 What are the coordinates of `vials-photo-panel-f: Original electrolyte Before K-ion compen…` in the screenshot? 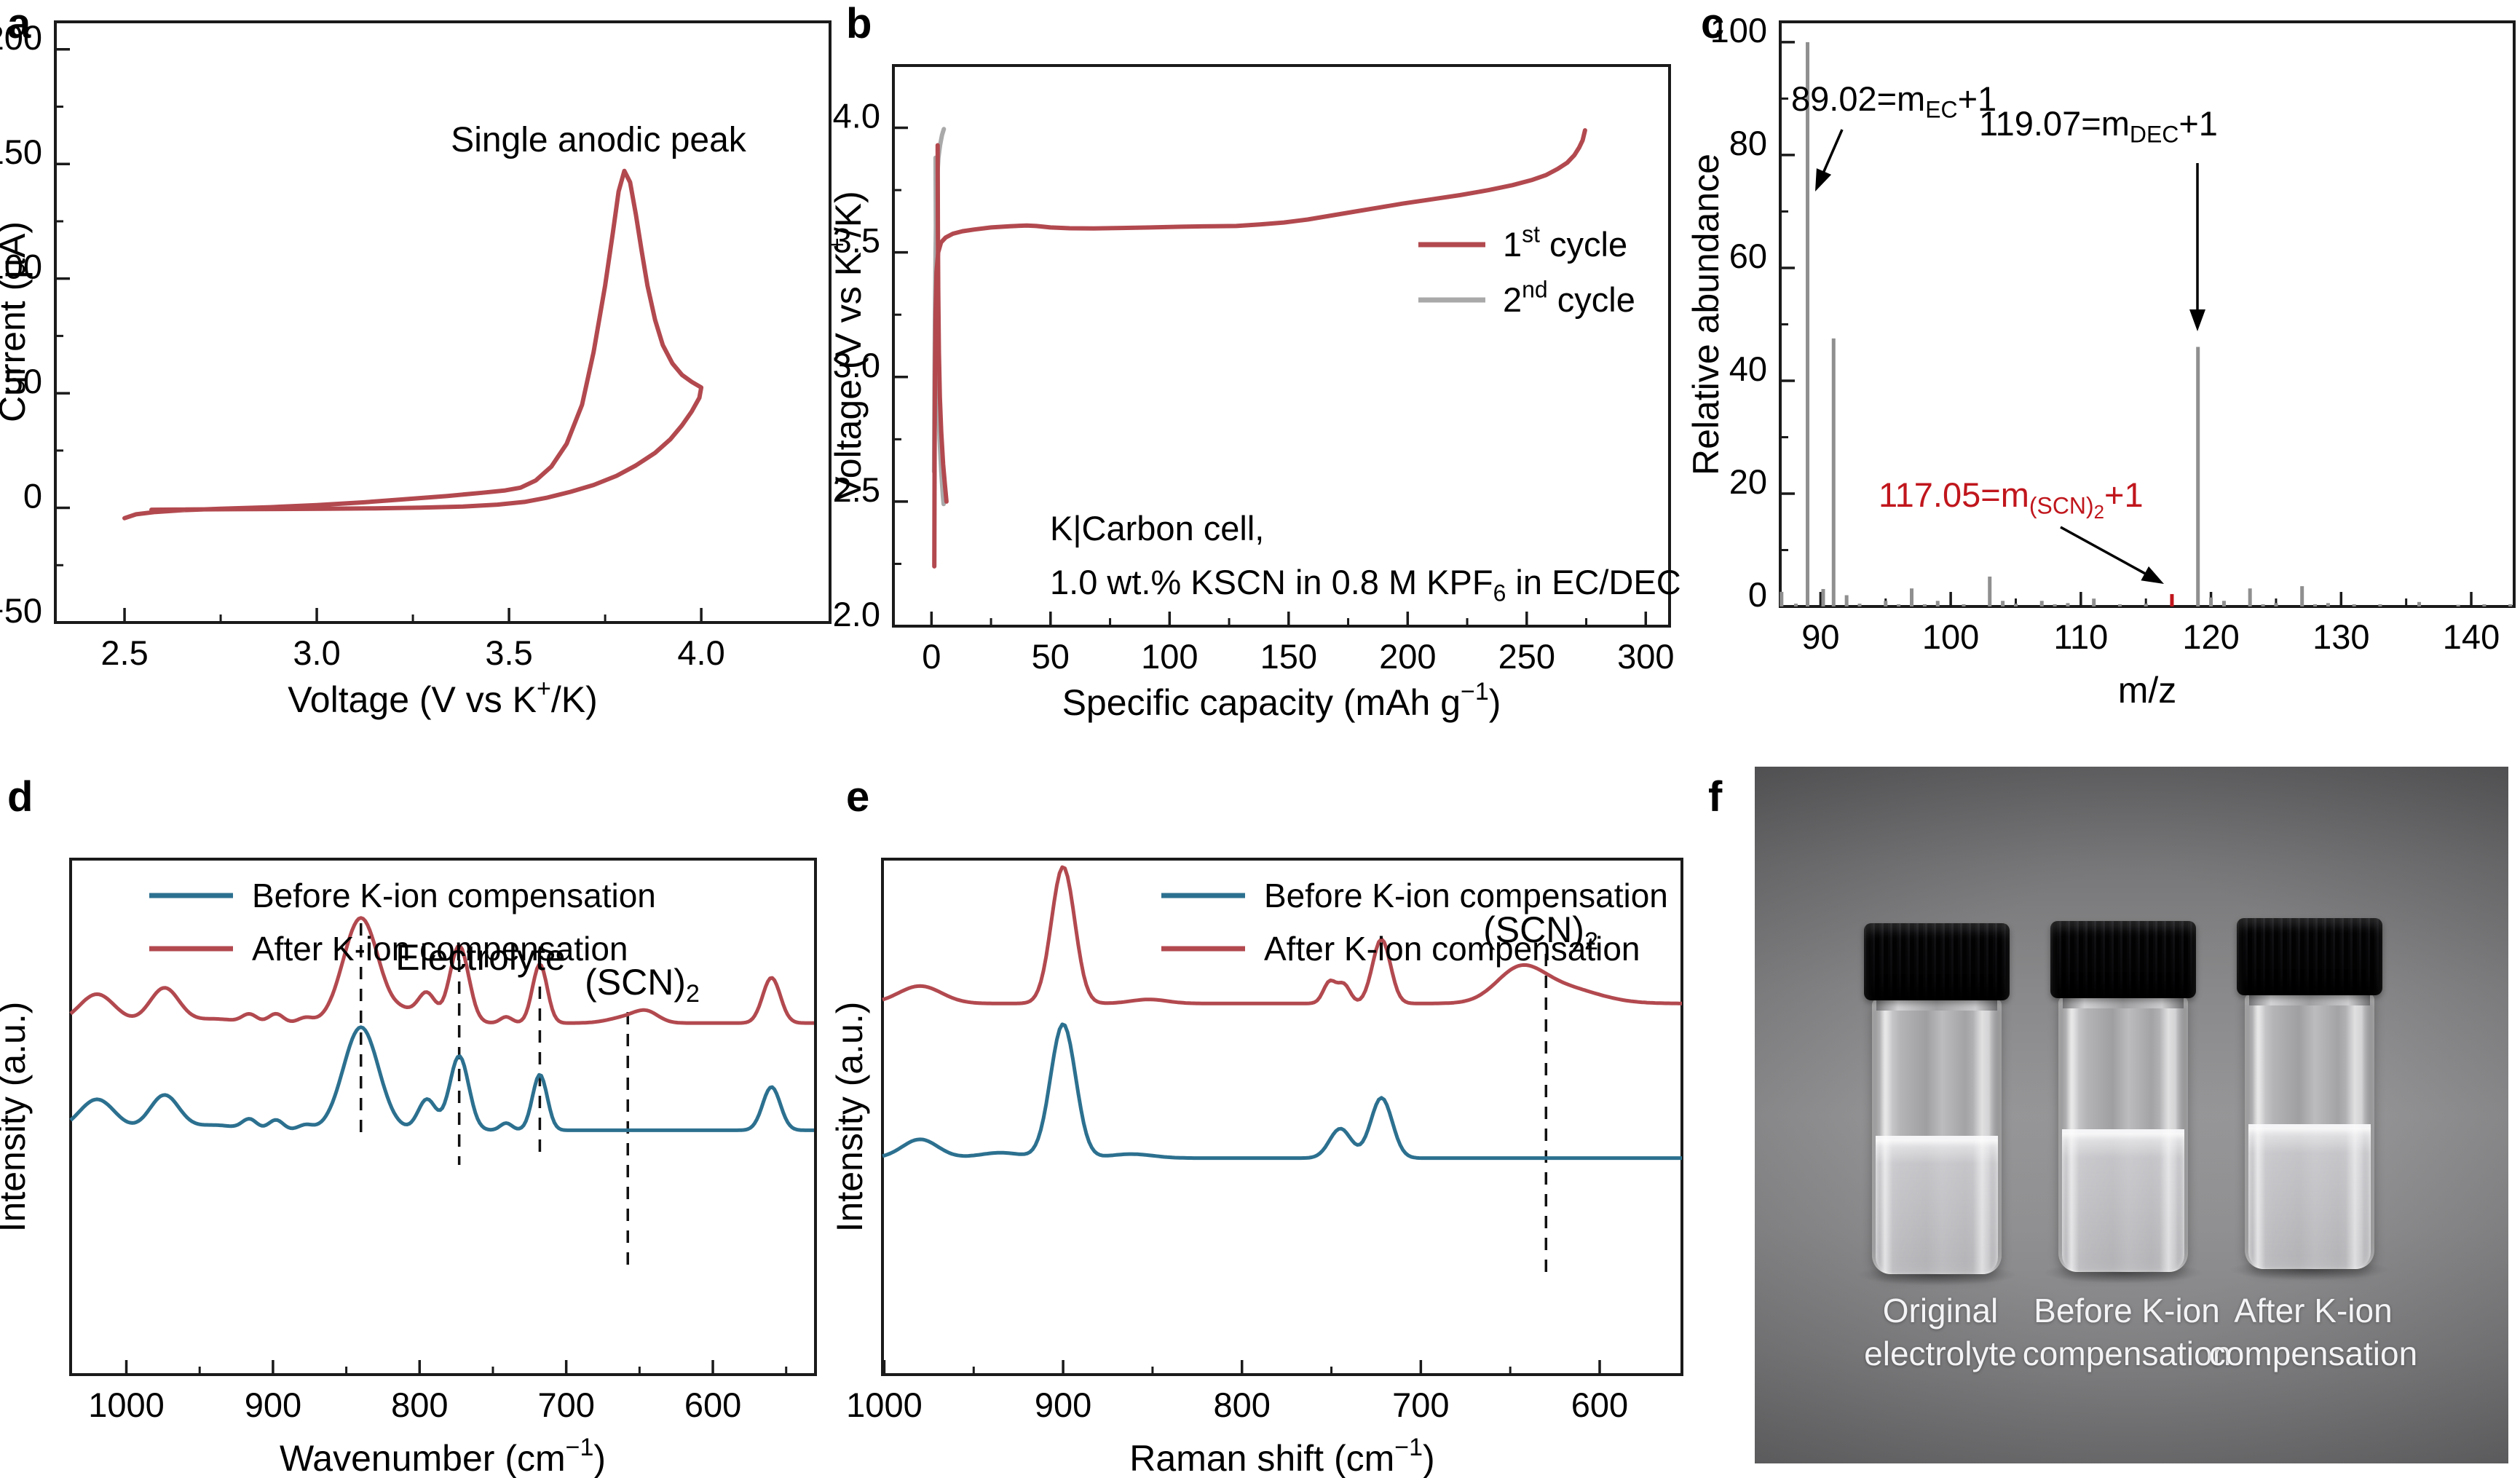 It's located at (2131, 1115).